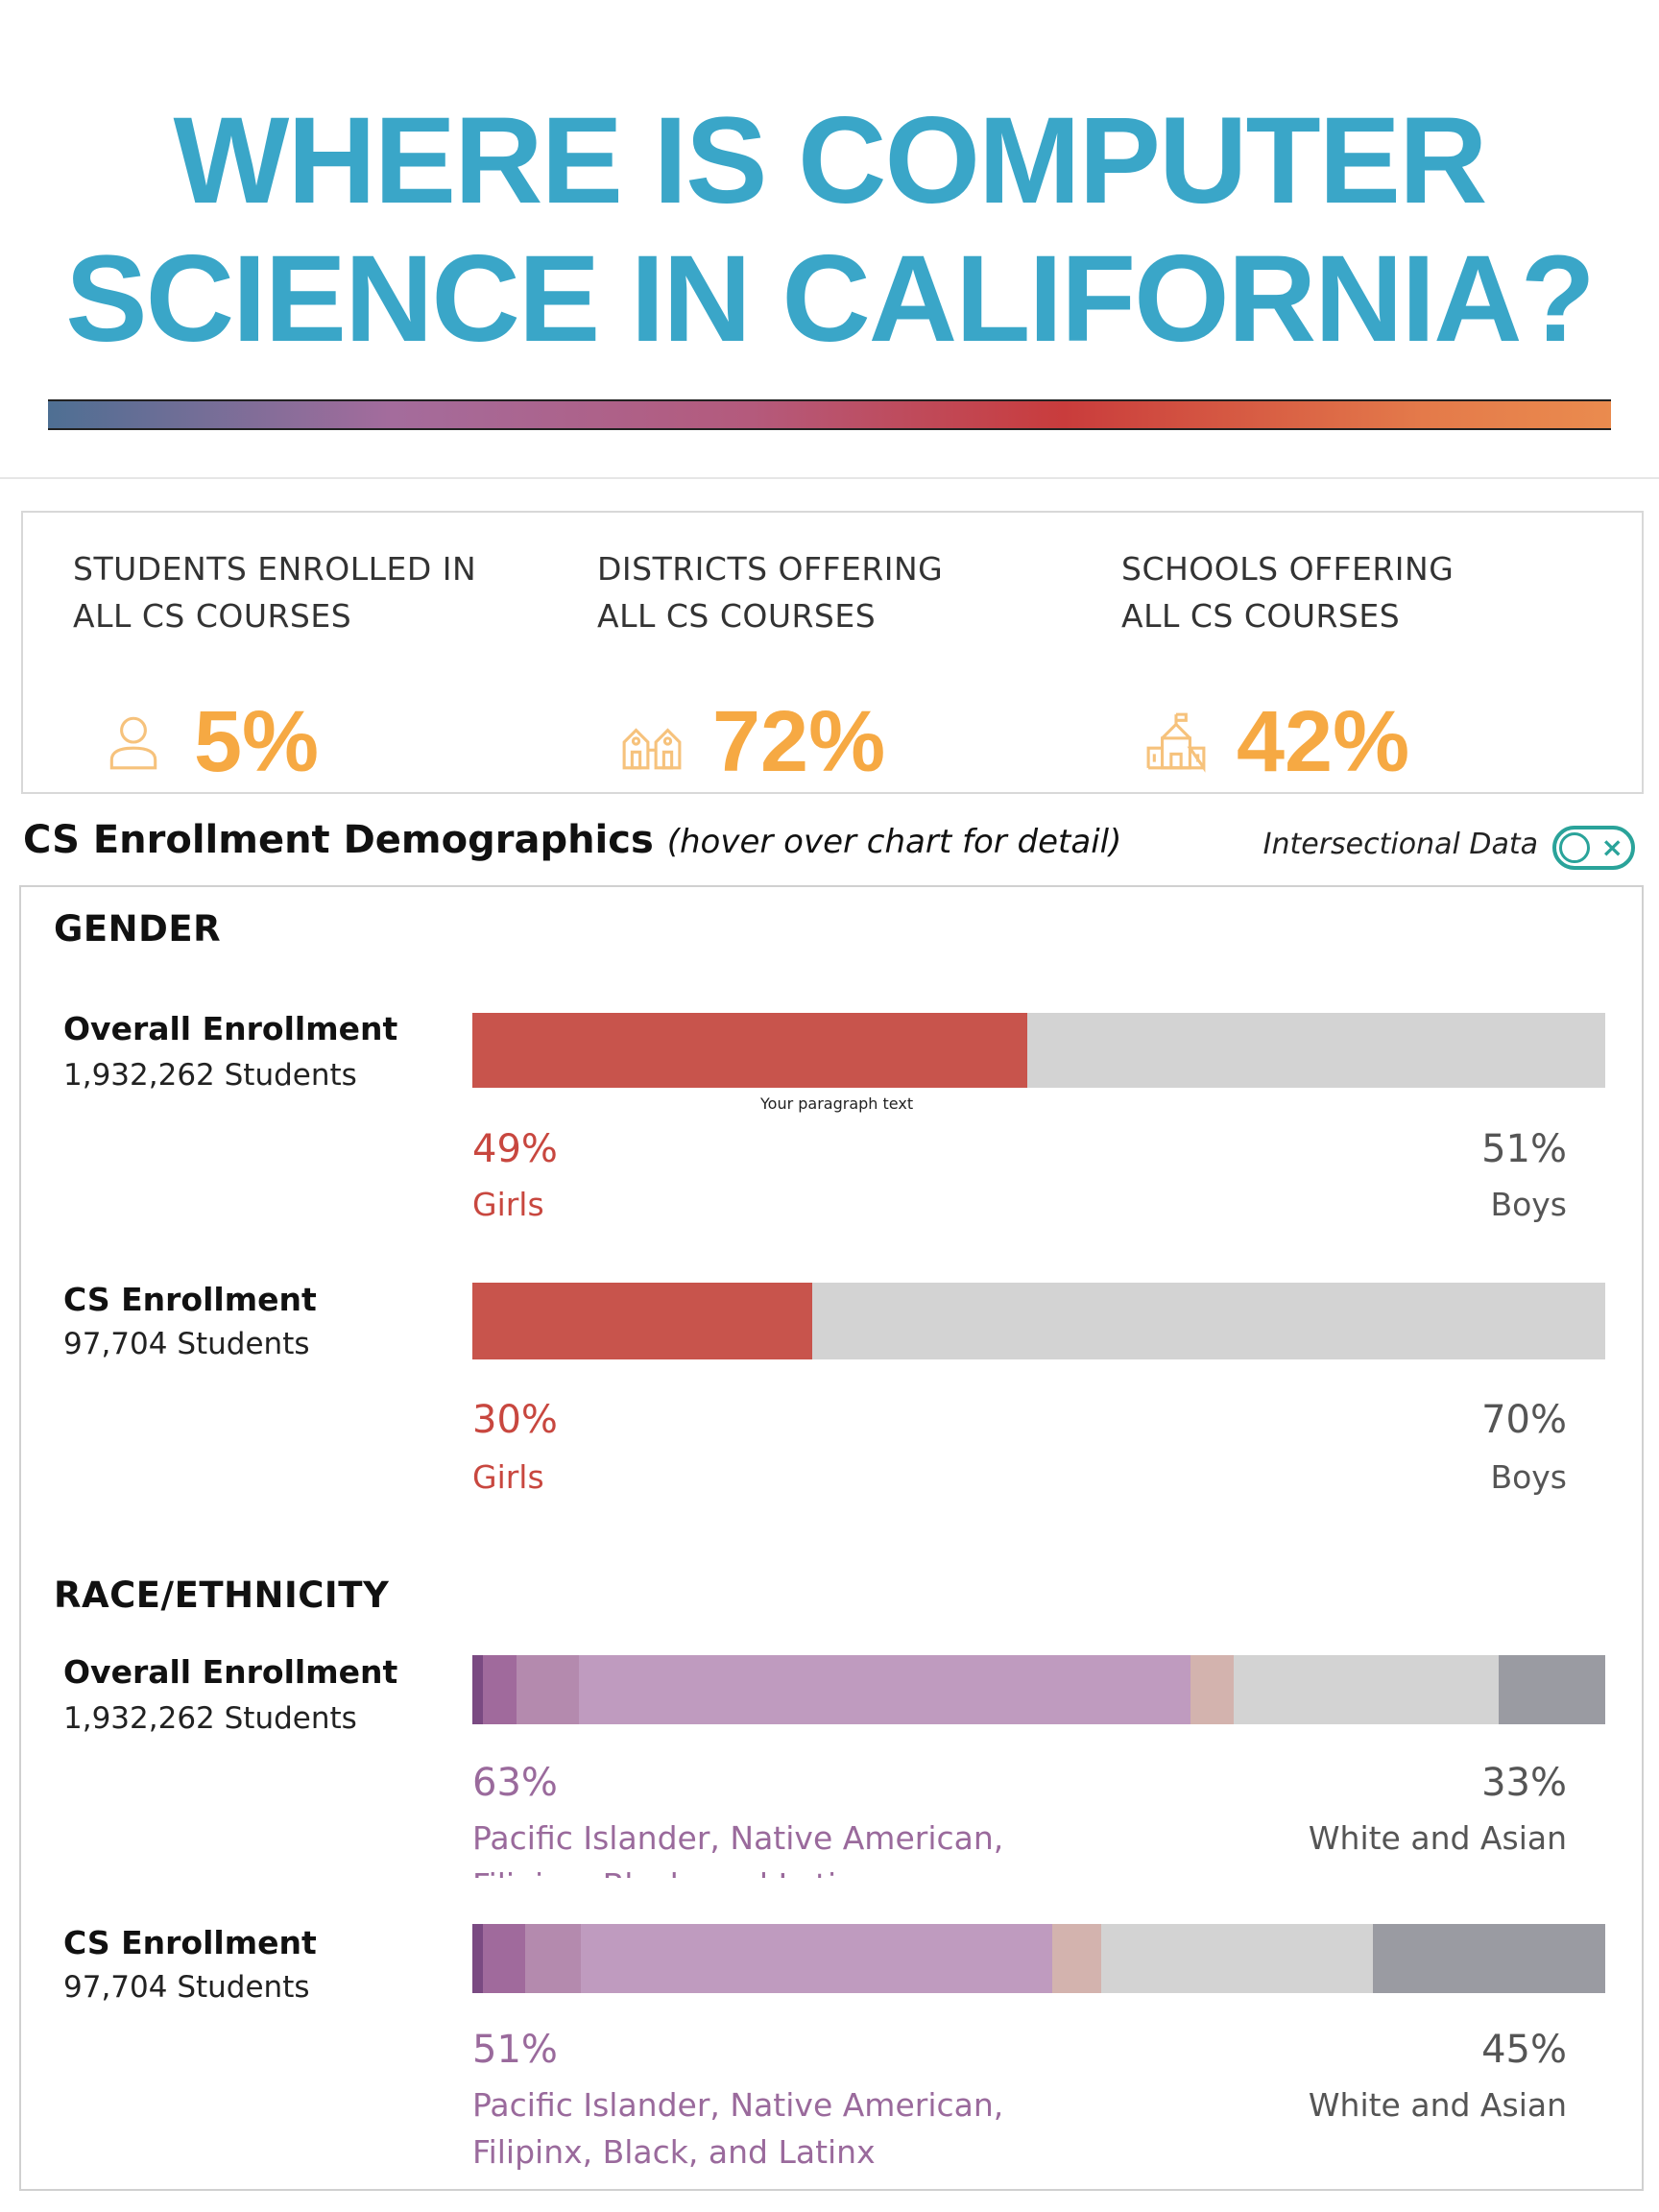 The image size is (1659, 2212). I want to click on close-icon: ×, so click(1612, 847).